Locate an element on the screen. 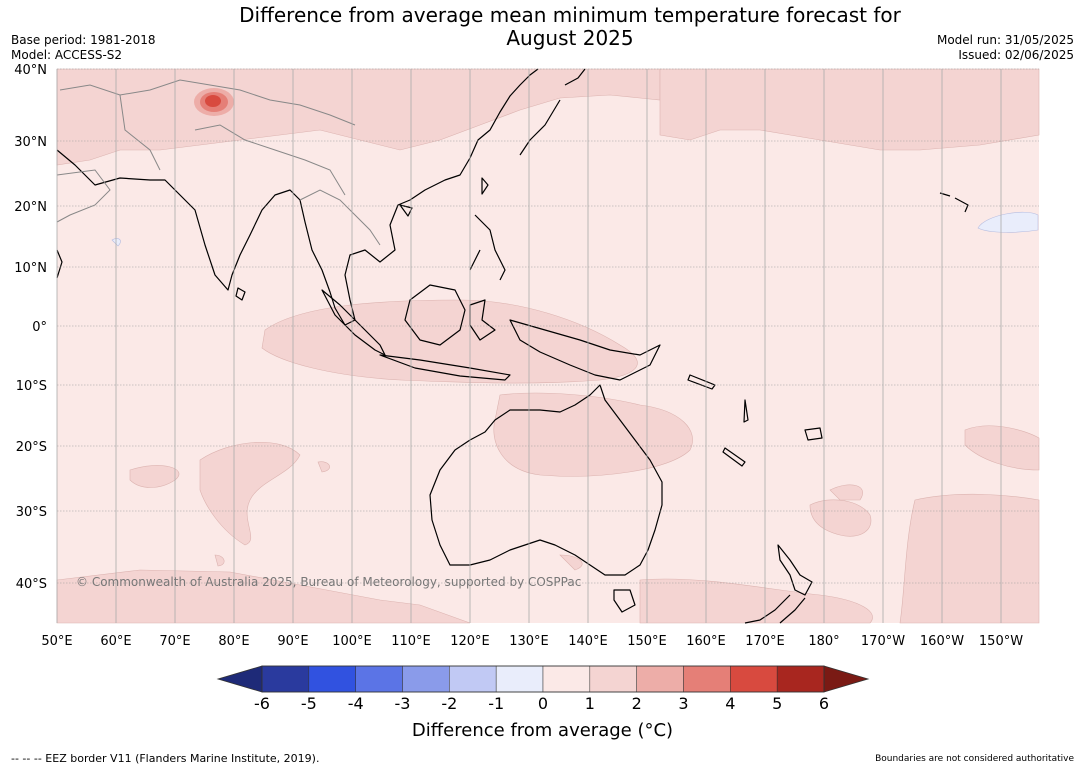  lon-label: 70°E is located at coordinates (174, 641).